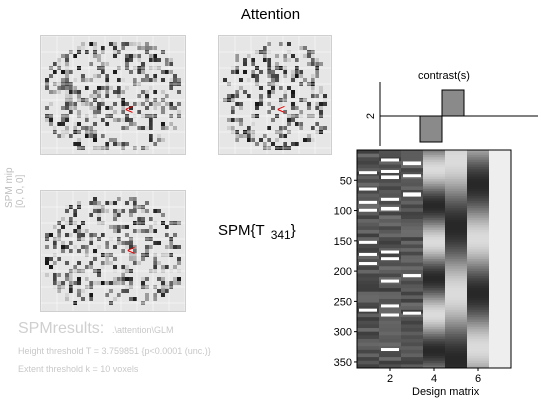  What do you see at coordinates (478, 379) in the screenshot?
I see `design-matrix-xtick-label: 6` at bounding box center [478, 379].